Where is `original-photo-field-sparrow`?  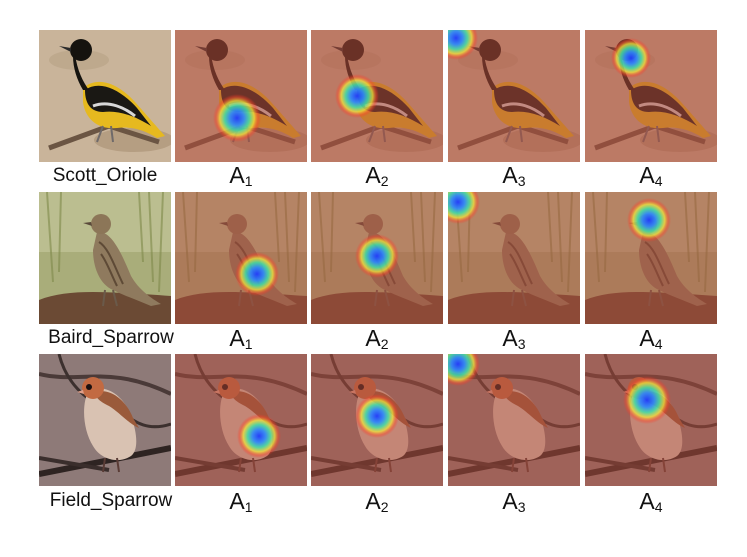 original-photo-field-sparrow is located at coordinates (105, 420).